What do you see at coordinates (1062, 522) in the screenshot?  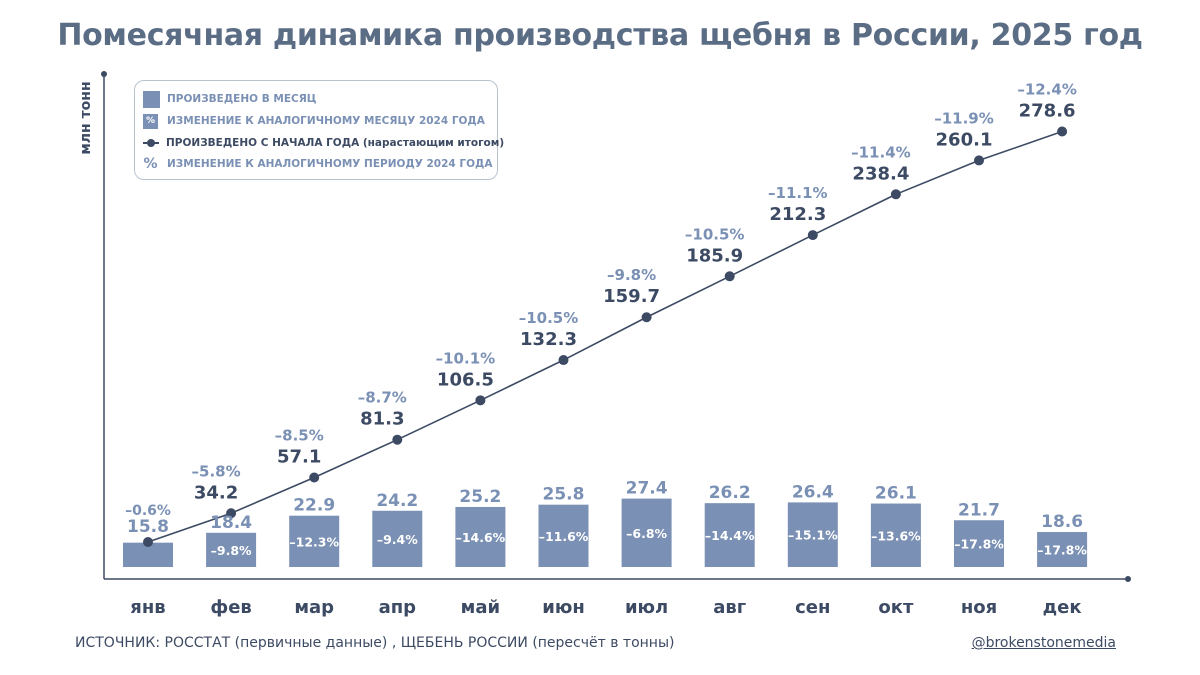 I see `bar-value-label: 18.6` at bounding box center [1062, 522].